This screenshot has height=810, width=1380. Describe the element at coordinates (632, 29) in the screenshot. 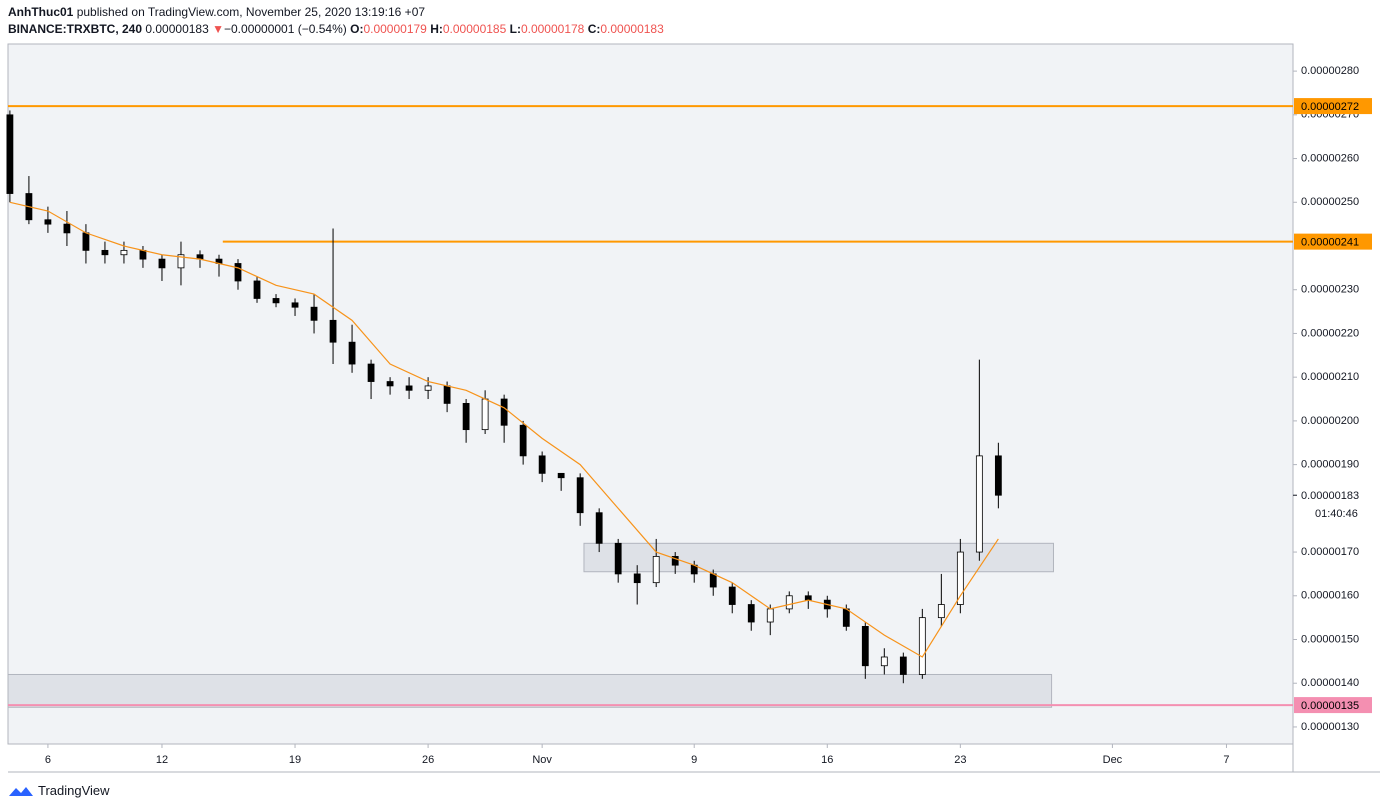

I see `close-value: 0.00000183` at that location.